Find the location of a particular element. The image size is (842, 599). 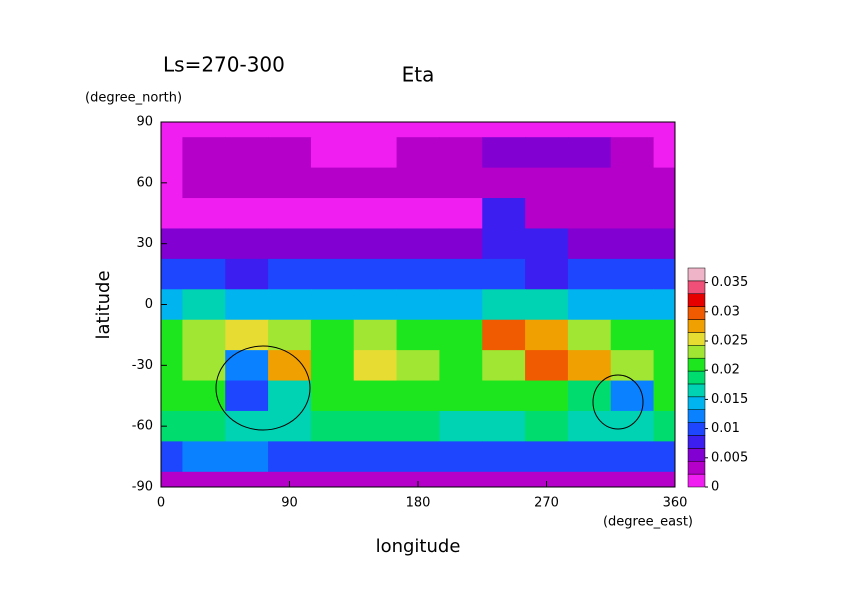

contour-line is located at coordinates (618, 402).